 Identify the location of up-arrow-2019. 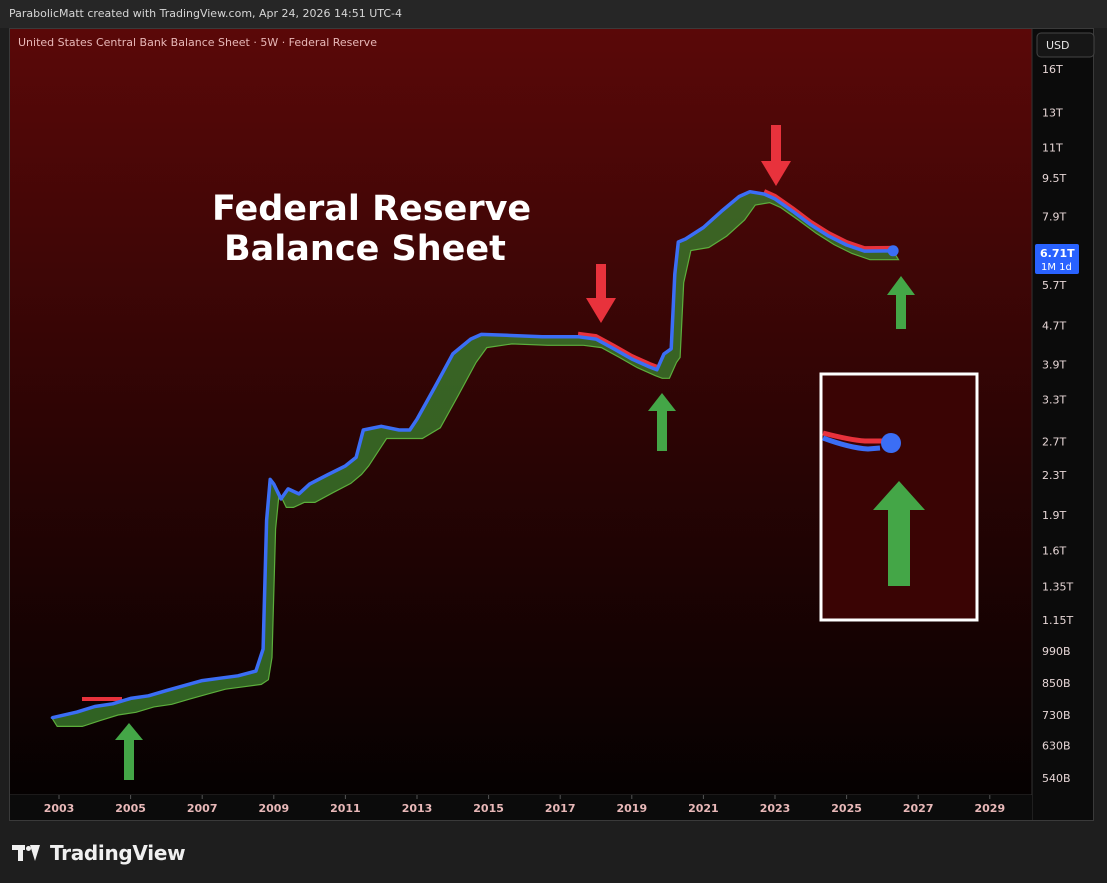
(662, 422).